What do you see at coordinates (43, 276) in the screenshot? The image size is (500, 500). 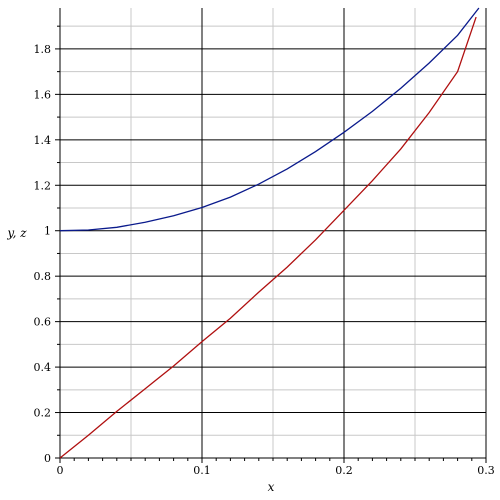 I see `y-tick-label: 0.8` at bounding box center [43, 276].